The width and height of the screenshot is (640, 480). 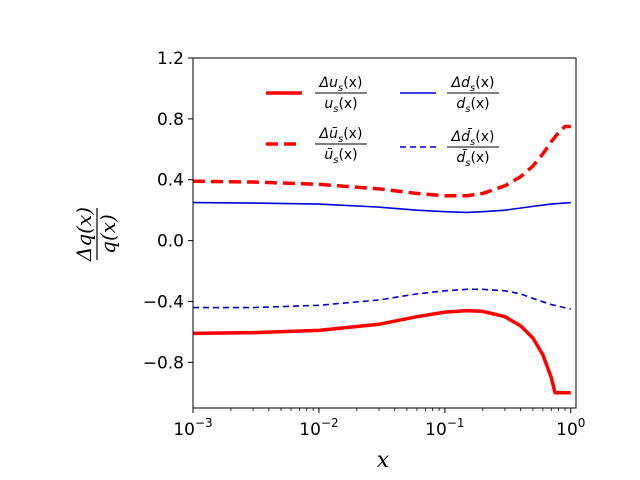 I want to click on y-tick-label: 0.4, so click(x=170, y=181).